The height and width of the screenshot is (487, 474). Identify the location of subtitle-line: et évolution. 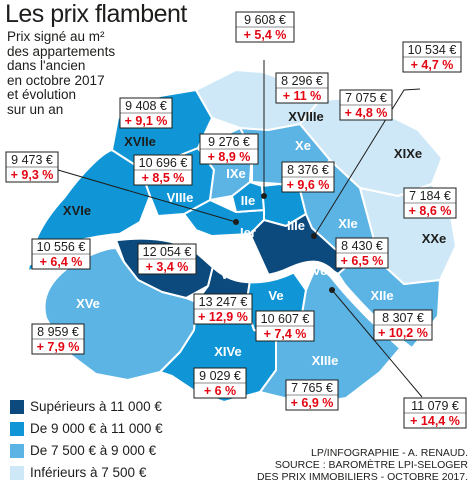
(42, 94).